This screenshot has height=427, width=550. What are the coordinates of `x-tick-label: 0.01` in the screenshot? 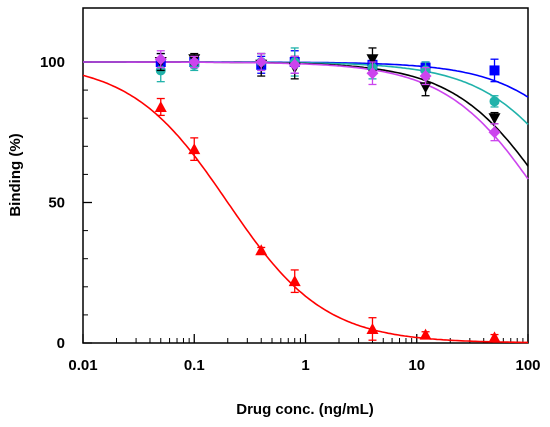 It's located at (82, 365).